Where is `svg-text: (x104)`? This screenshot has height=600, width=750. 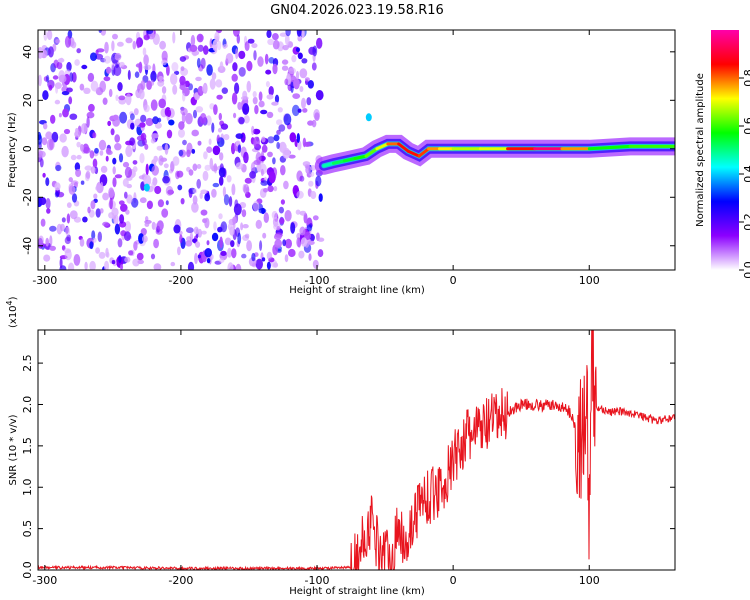 svg-text: (x104) is located at coordinates (12, 312).